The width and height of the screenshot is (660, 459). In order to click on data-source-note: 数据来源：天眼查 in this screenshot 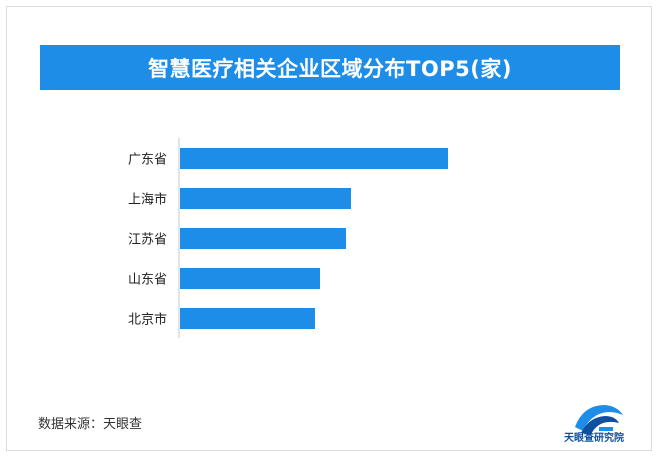, I will do `click(90, 424)`.